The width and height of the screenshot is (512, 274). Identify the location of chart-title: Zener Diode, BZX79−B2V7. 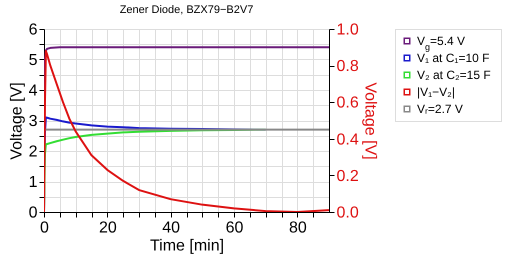
(187, 10).